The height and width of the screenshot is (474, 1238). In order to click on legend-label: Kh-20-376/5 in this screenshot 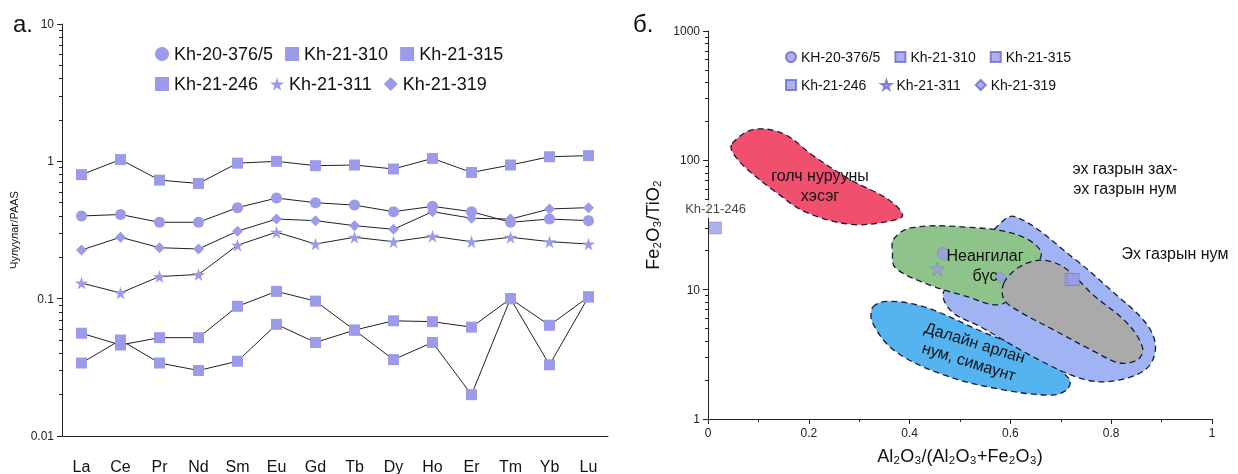, I will do `click(224, 54)`.